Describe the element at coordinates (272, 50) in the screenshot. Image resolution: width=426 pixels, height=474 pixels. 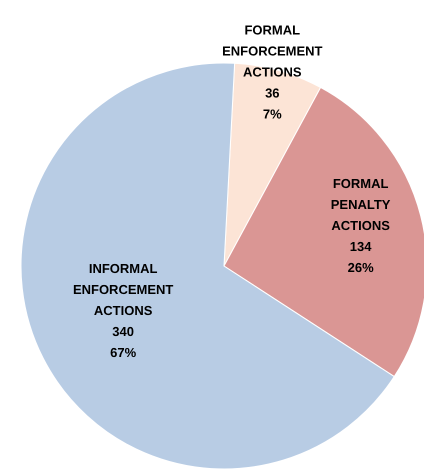
I see `slice-label: FORMAL ENFORCEMENT ACTIONS` at that location.